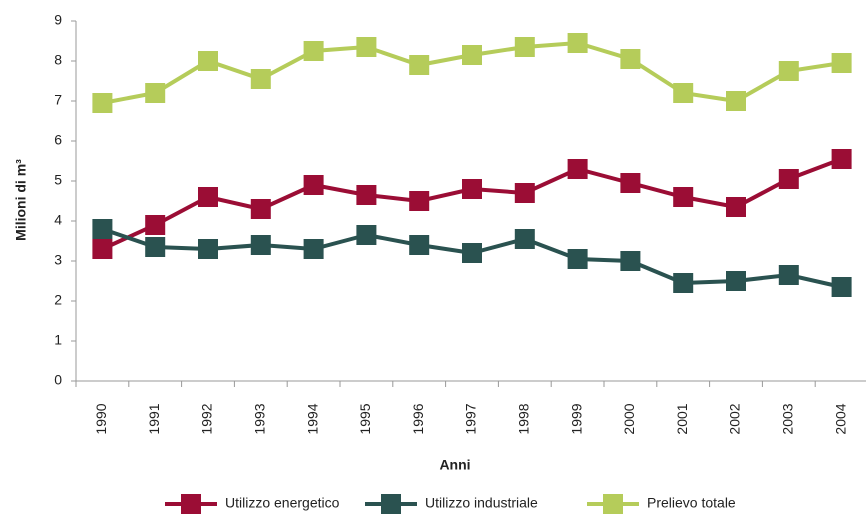 The width and height of the screenshot is (866, 517). I want to click on x-tick-label: 1996, so click(418, 418).